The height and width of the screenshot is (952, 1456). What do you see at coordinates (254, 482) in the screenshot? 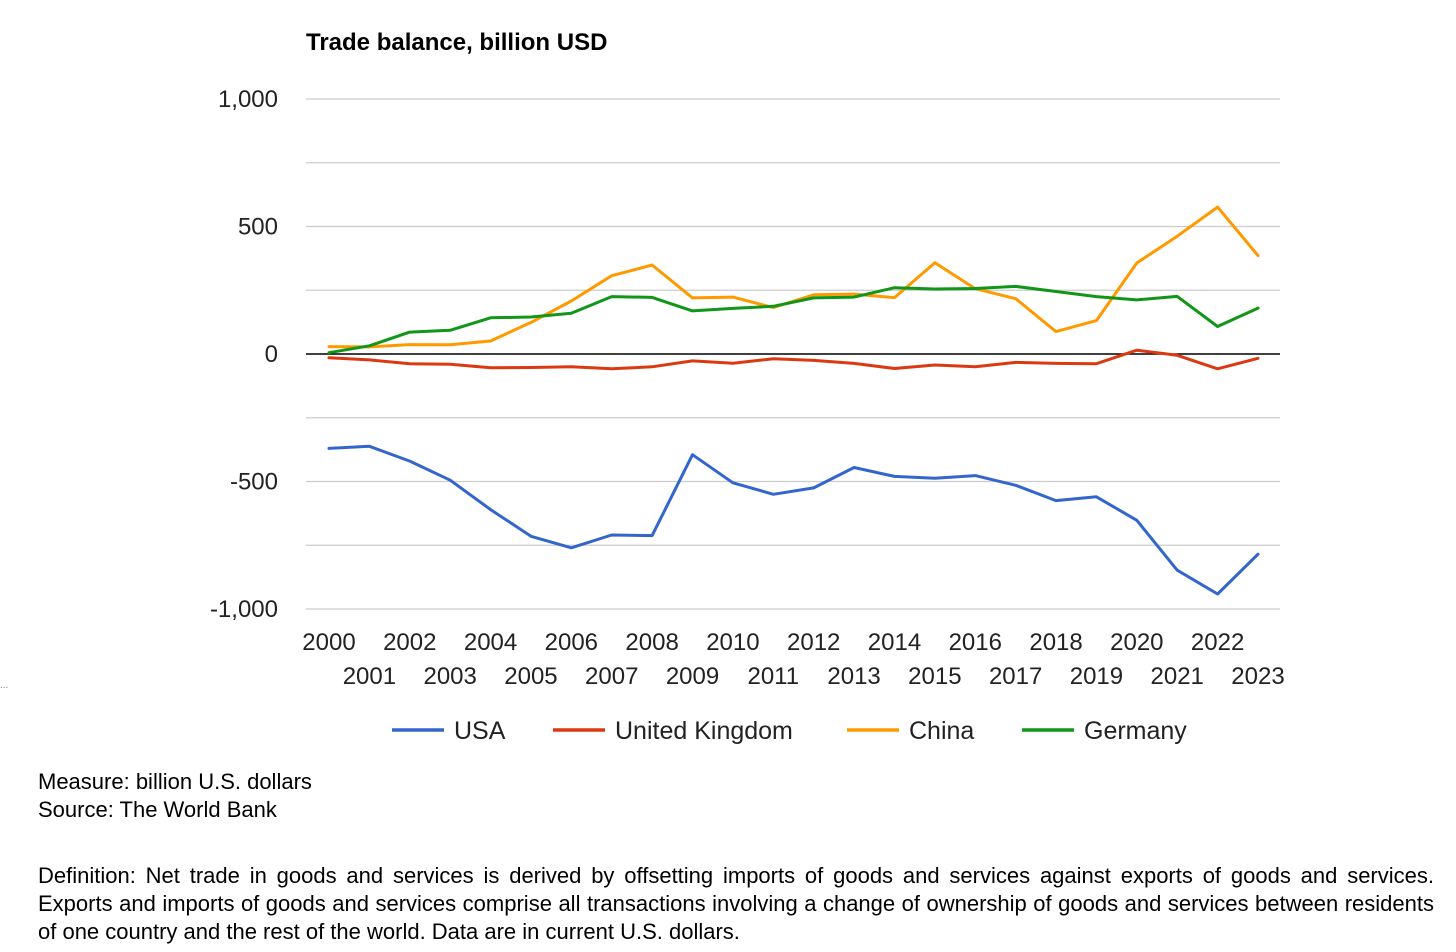
I see `y-tick-label: -500` at bounding box center [254, 482].